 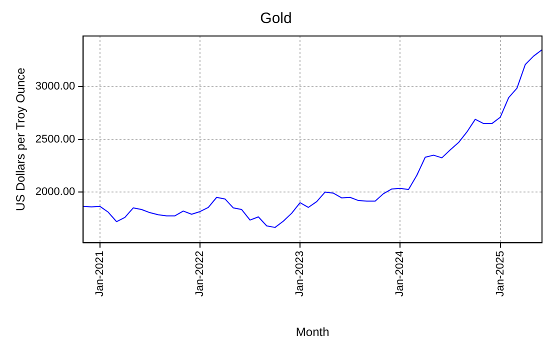 What do you see at coordinates (400, 273) in the screenshot?
I see `x-tick-label: Jan-2024` at bounding box center [400, 273].